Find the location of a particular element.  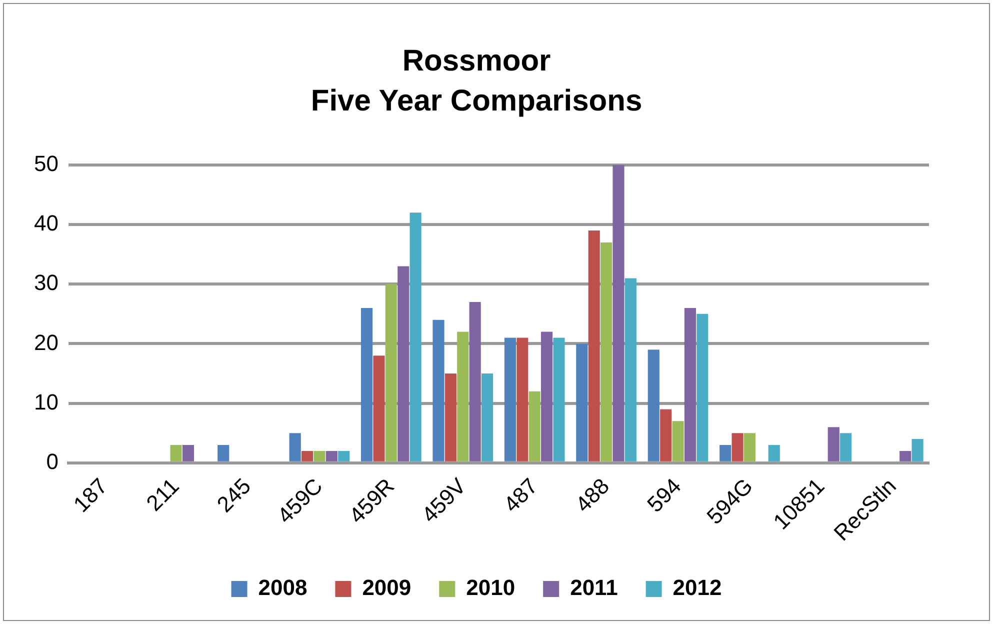

chart-title: Rossmoor is located at coordinates (477, 61).